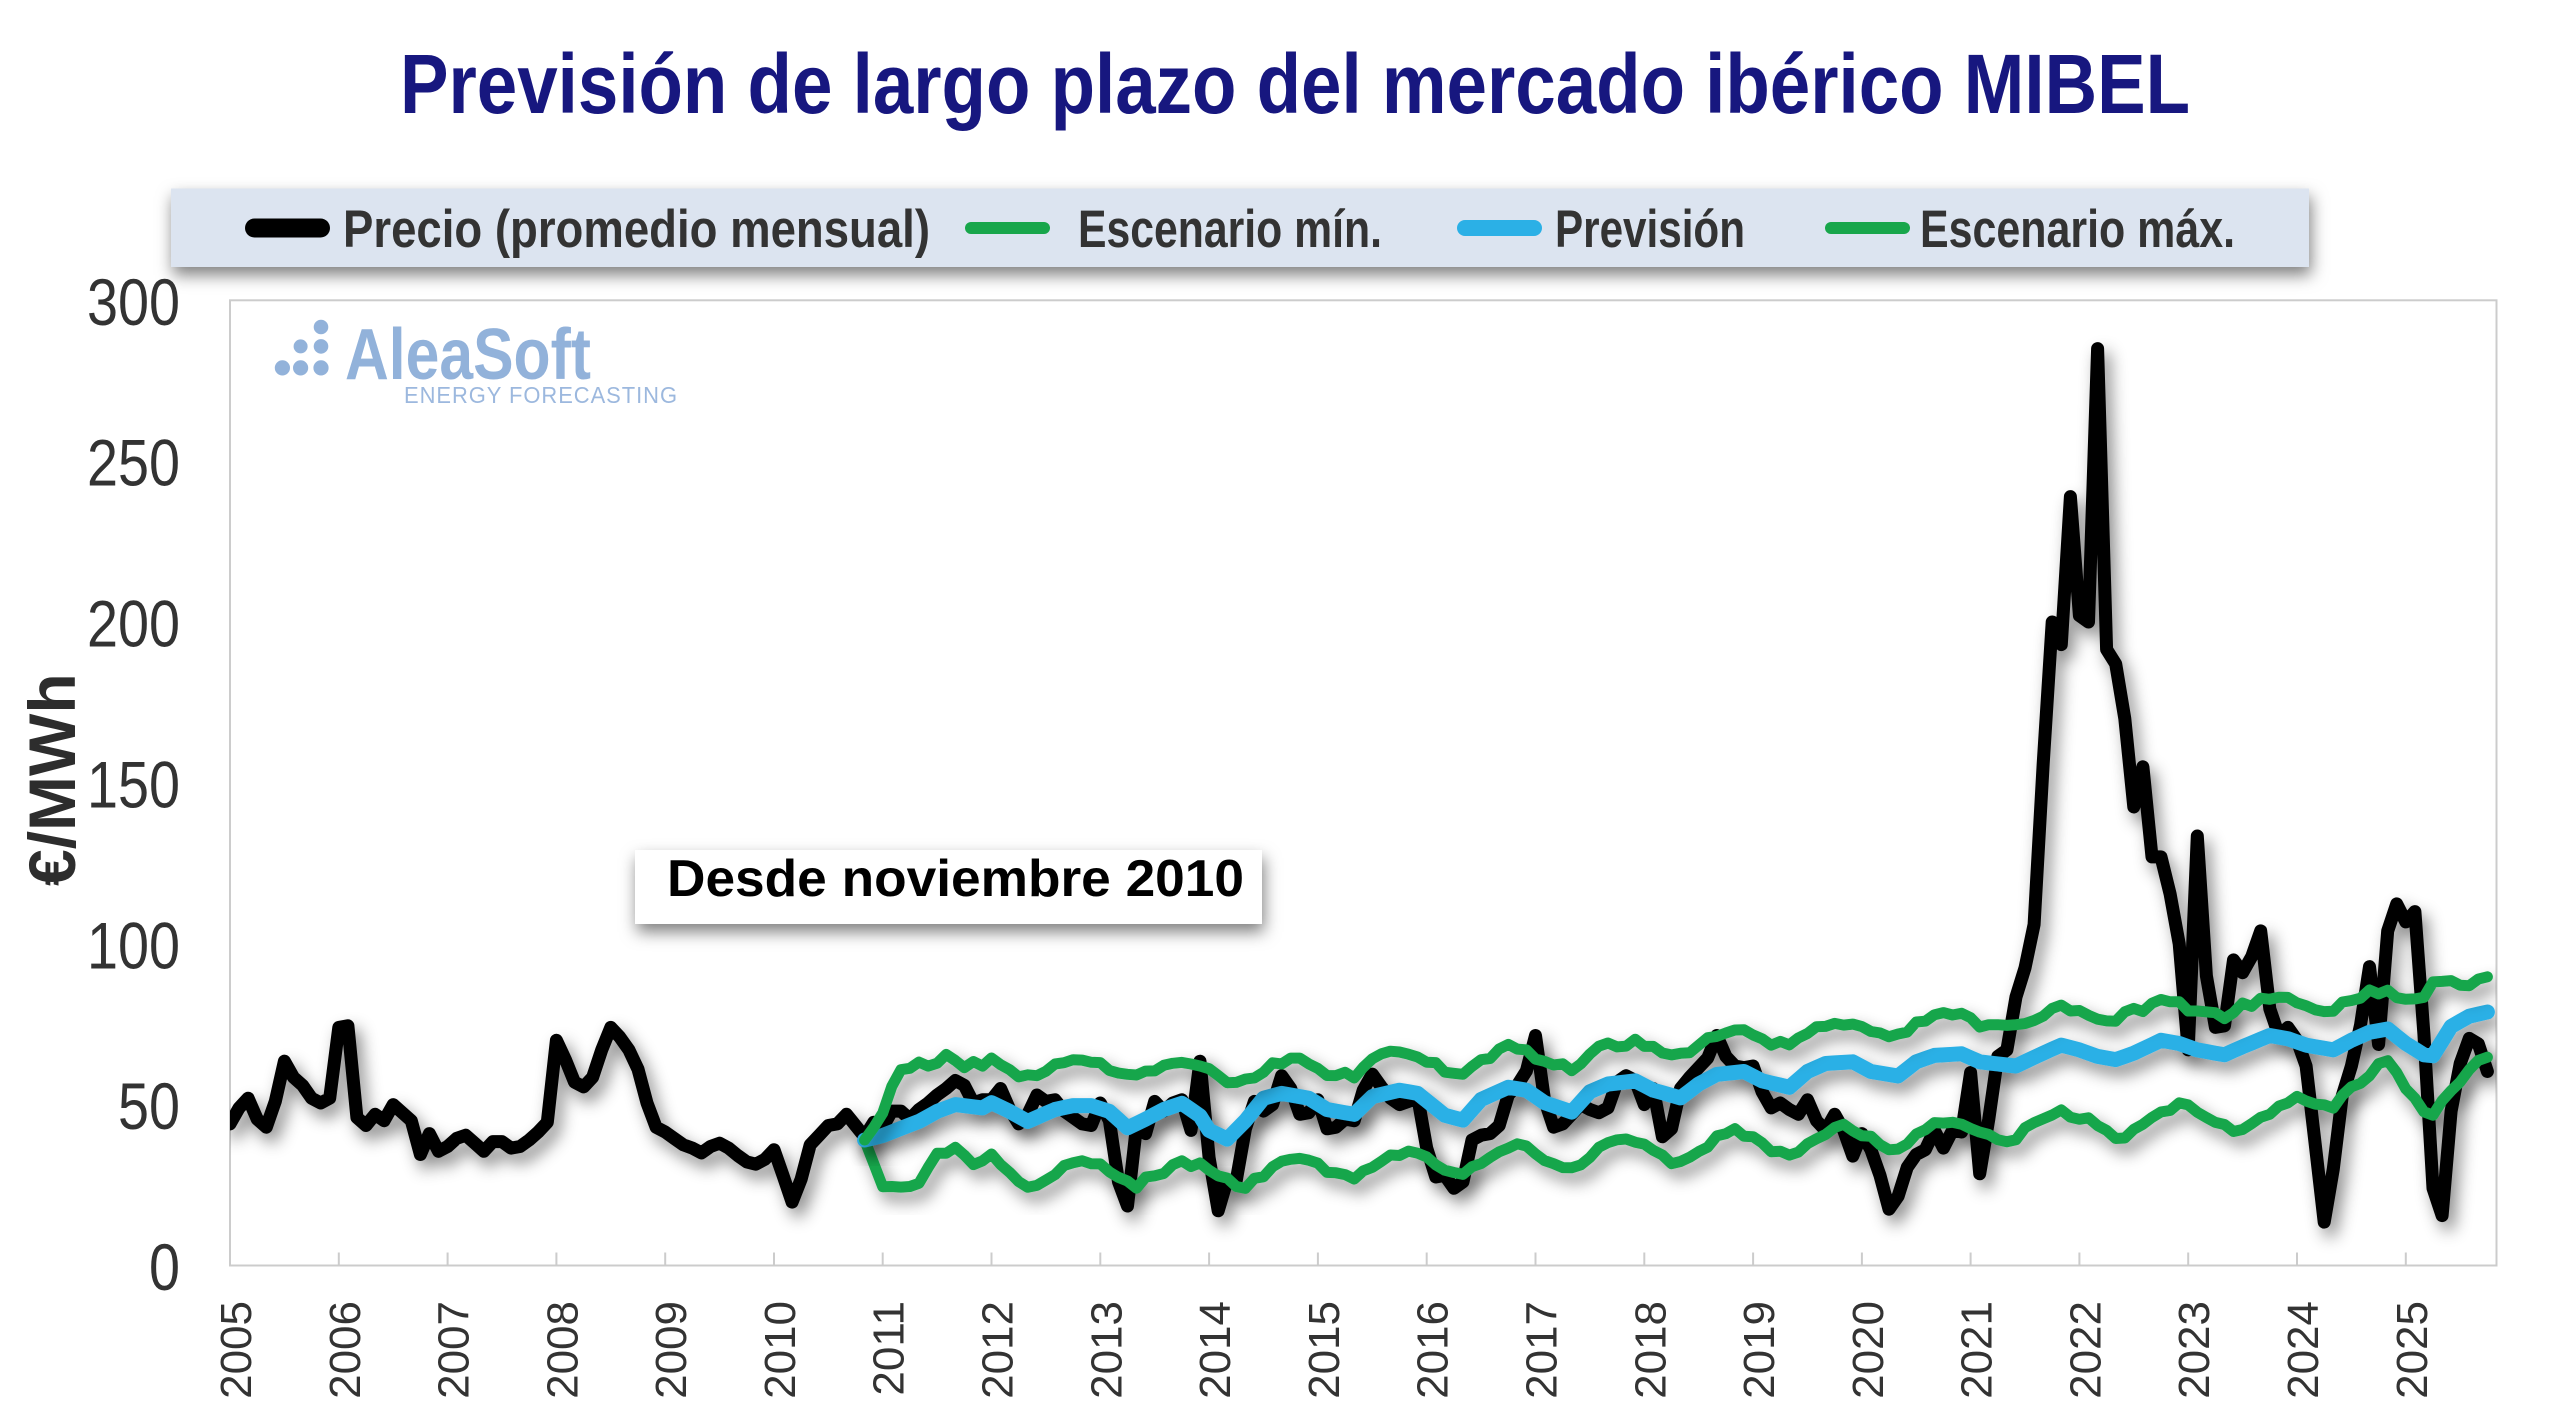  Describe the element at coordinates (998, 1350) in the screenshot. I see `svg-text: 2012` at that location.